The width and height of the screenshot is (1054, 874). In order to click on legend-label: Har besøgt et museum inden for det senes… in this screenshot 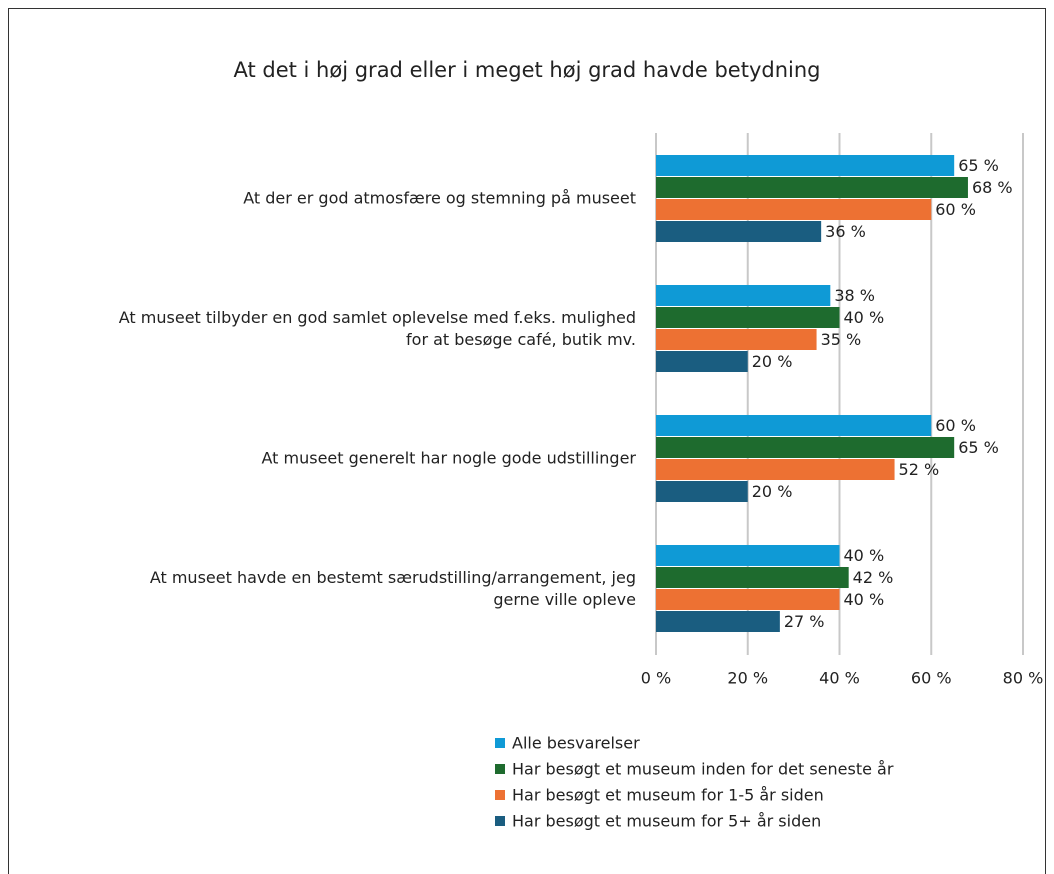, I will do `click(703, 769)`.